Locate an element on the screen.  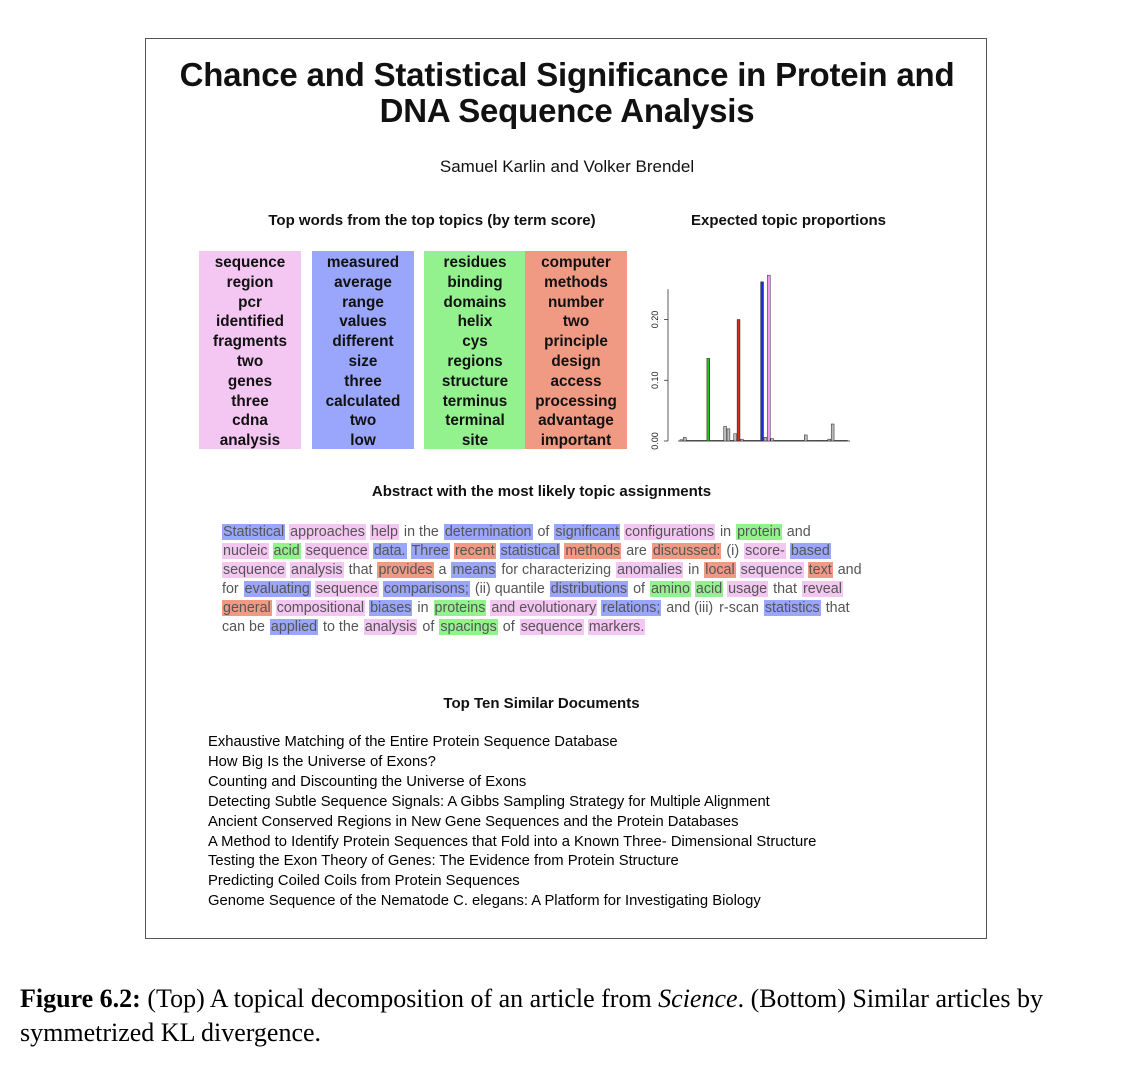
abstract-word: significant is located at coordinates (587, 532).